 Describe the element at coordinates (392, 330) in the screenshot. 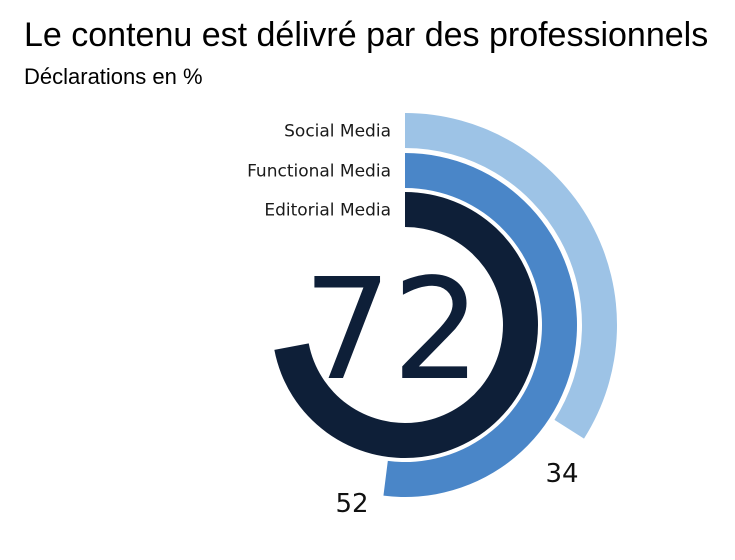

I see `center-value-label: 72` at that location.